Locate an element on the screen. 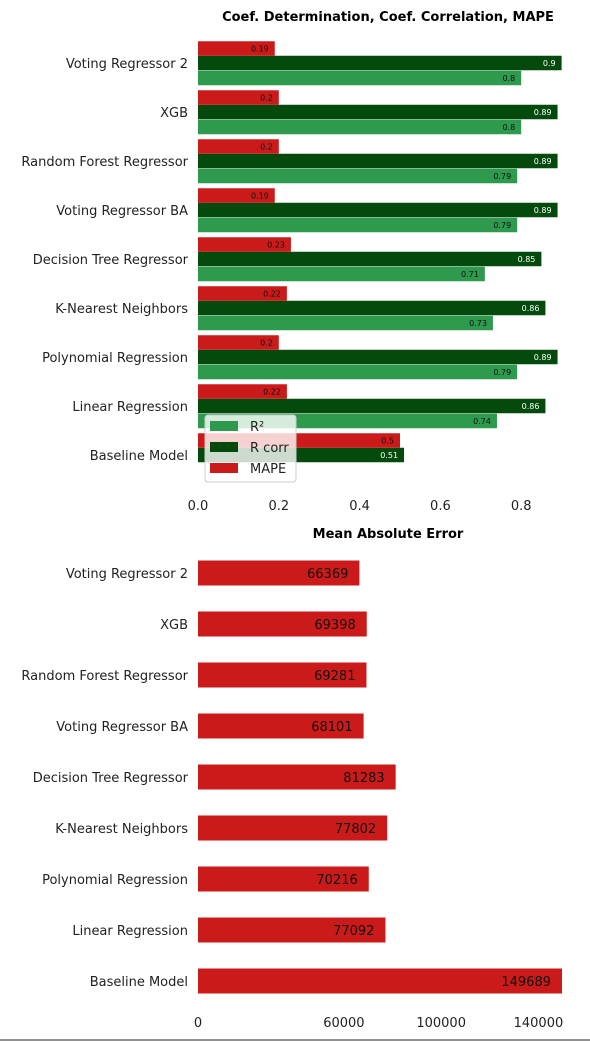 The height and width of the screenshot is (1041, 590). category-label-xgb: XGB is located at coordinates (174, 625).